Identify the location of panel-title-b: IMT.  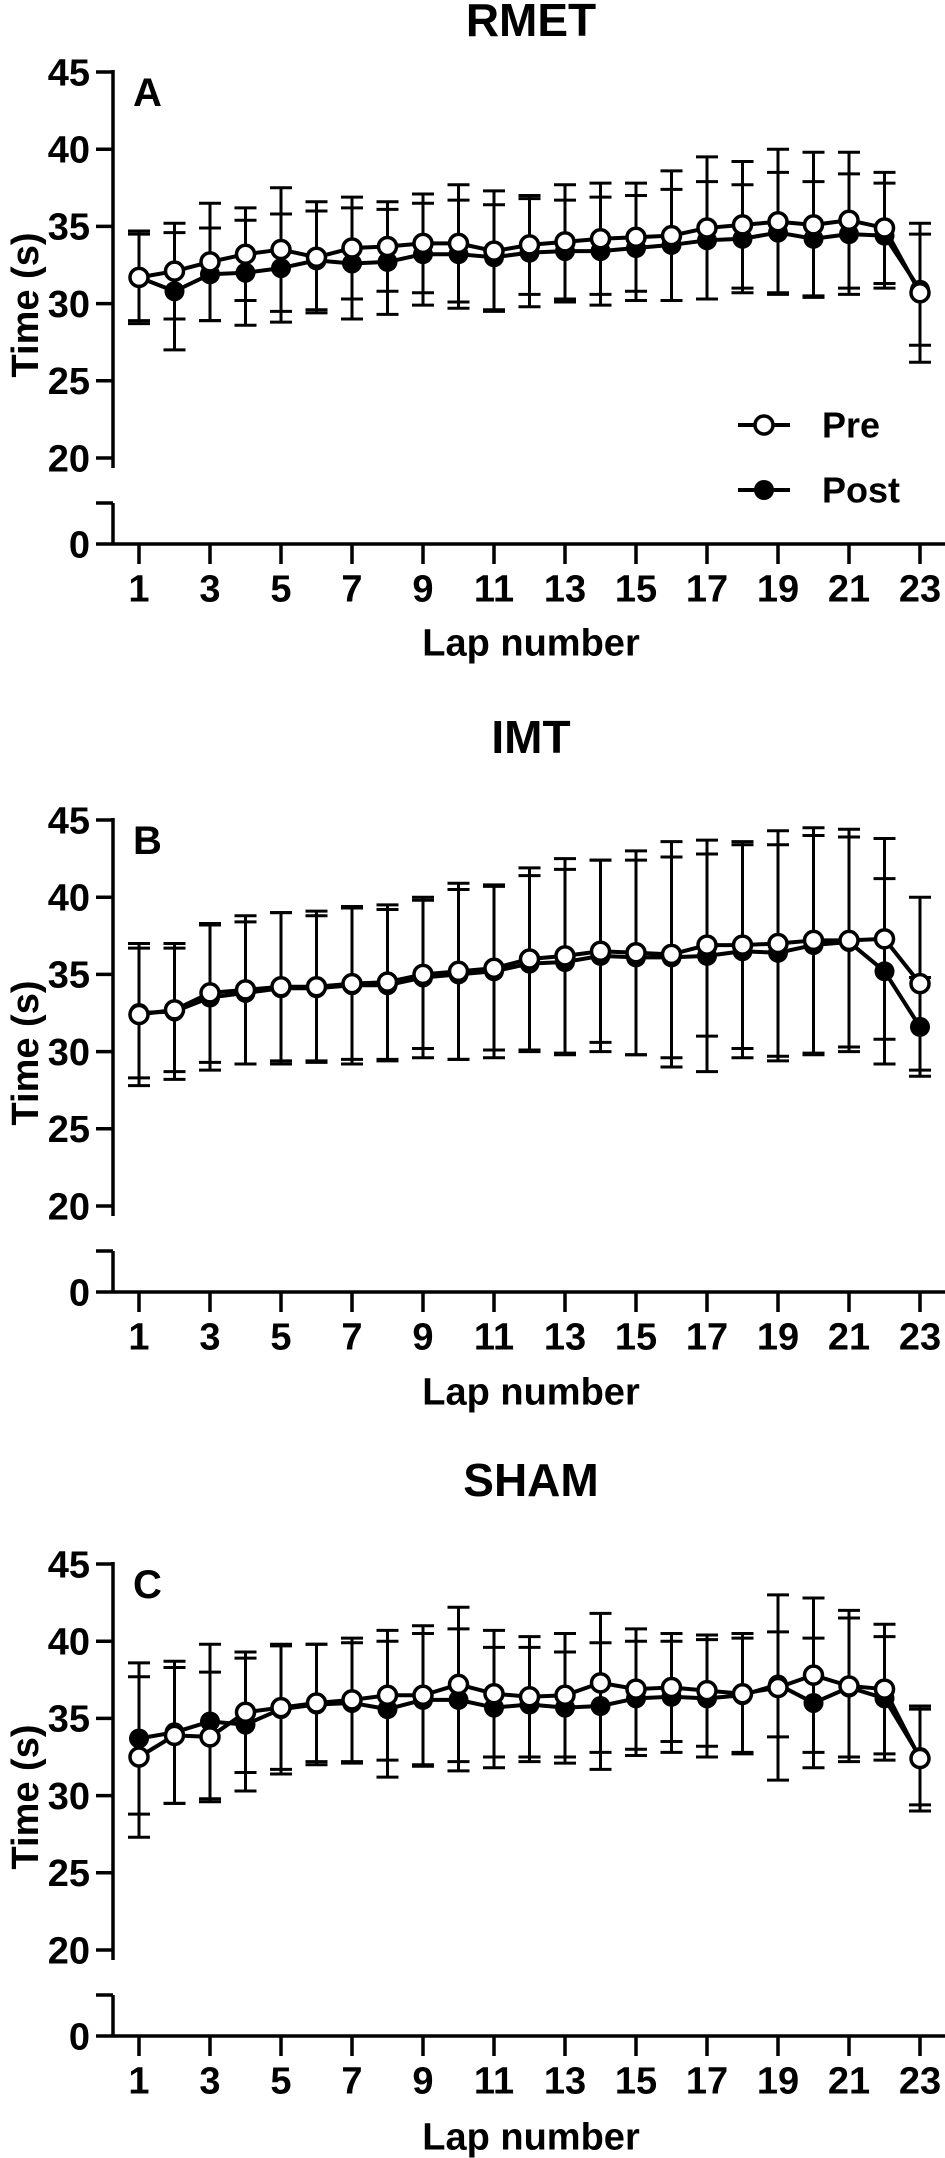
(530, 741).